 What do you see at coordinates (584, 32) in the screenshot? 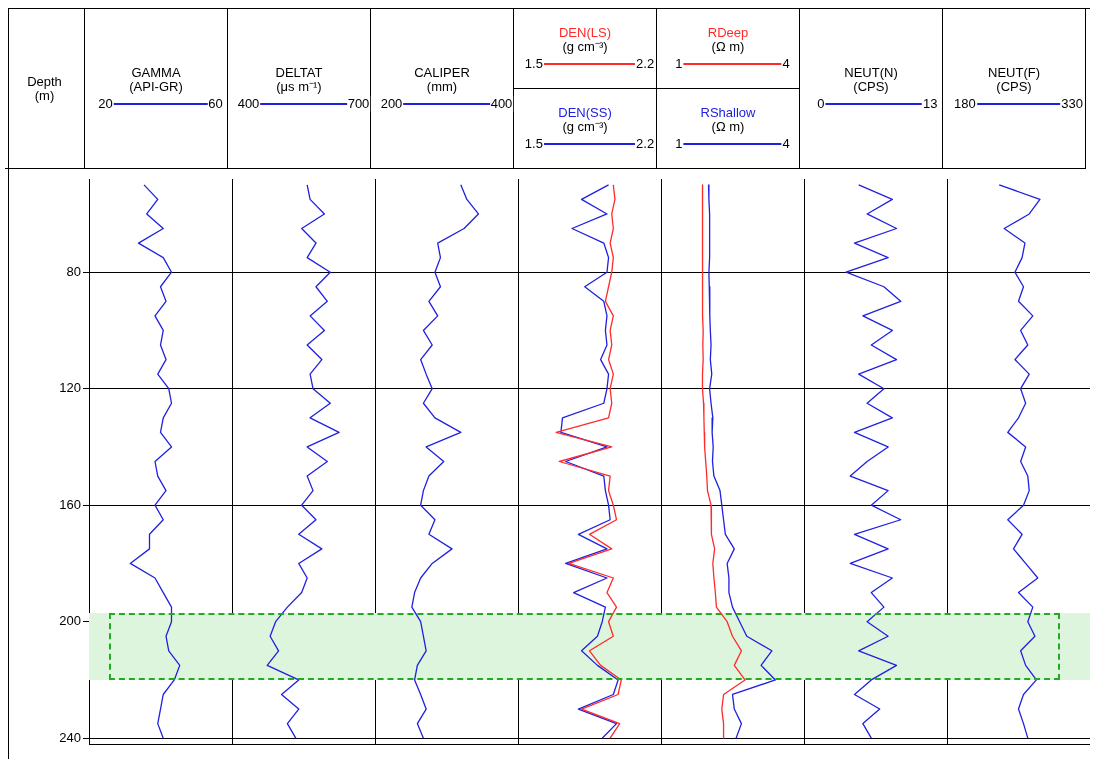
I see `text: DEN(LS)` at bounding box center [584, 32].